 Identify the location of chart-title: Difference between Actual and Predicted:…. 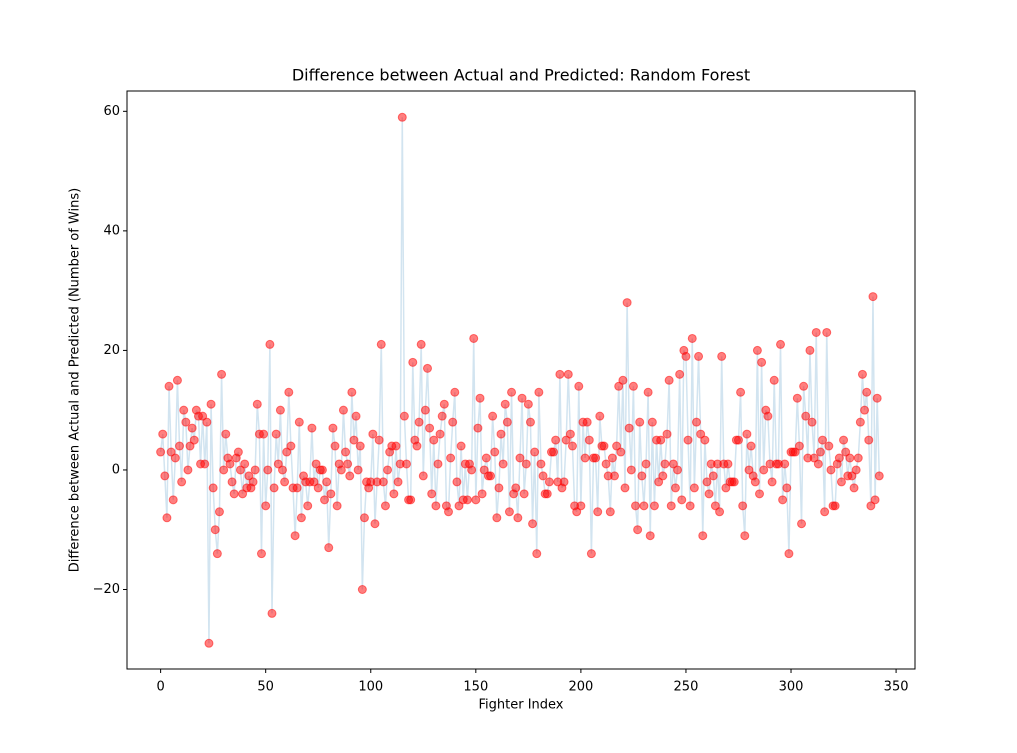
(521, 75).